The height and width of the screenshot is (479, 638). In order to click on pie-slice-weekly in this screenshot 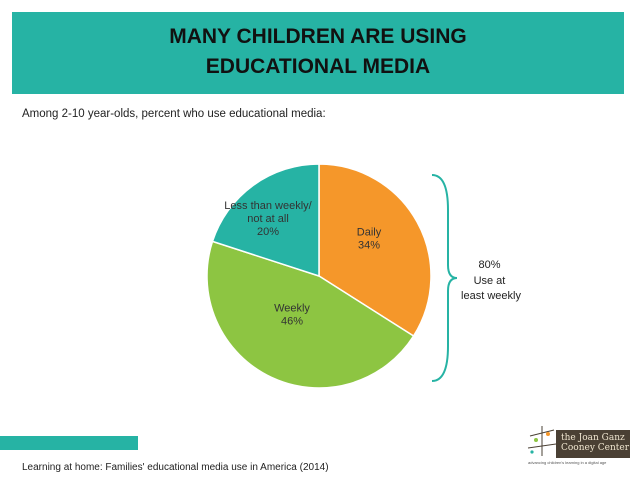, I will do `click(310, 314)`.